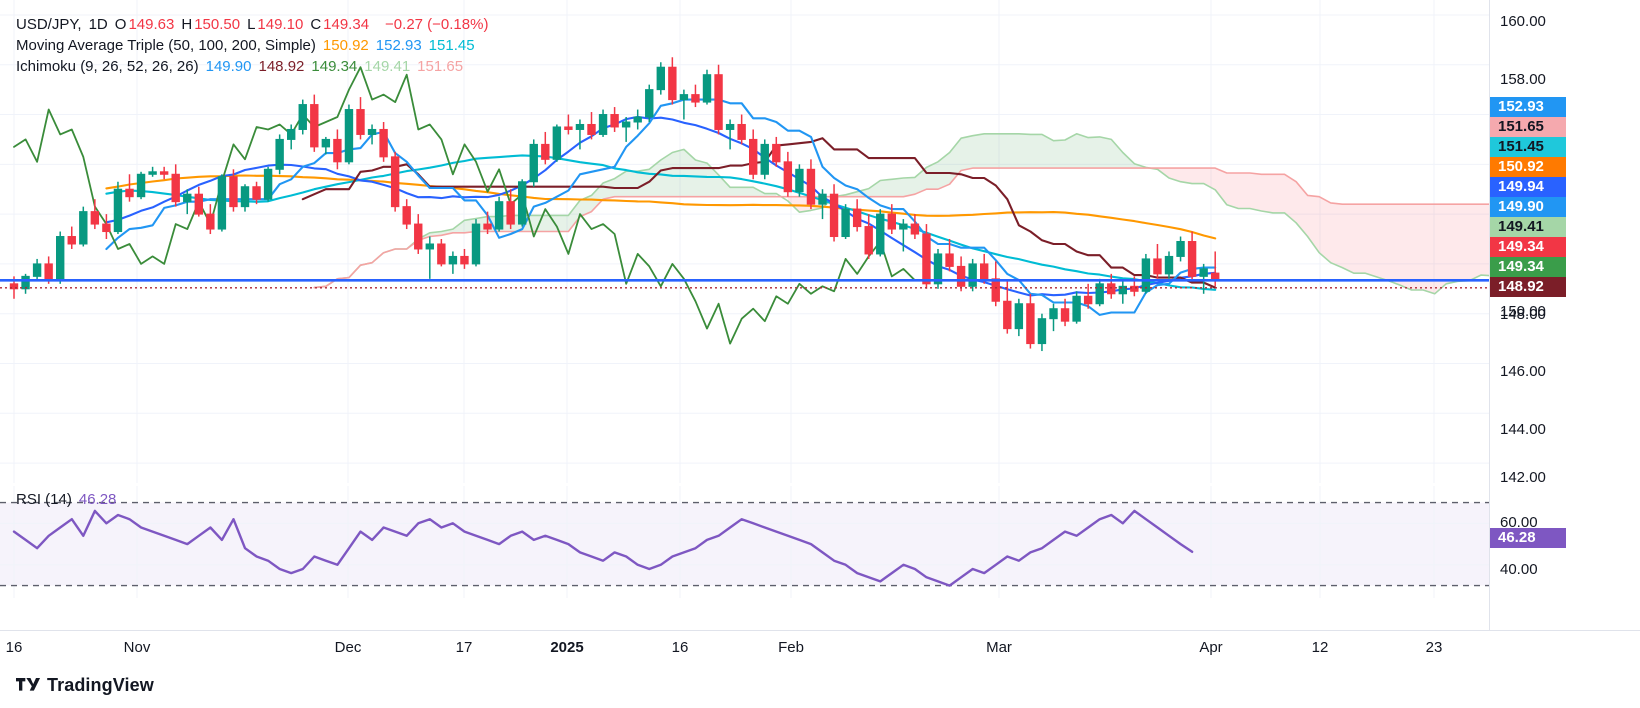 This screenshot has width=1640, height=708. Describe the element at coordinates (1528, 127) in the screenshot. I see `price-axis-value-badge: 151.65` at that location.